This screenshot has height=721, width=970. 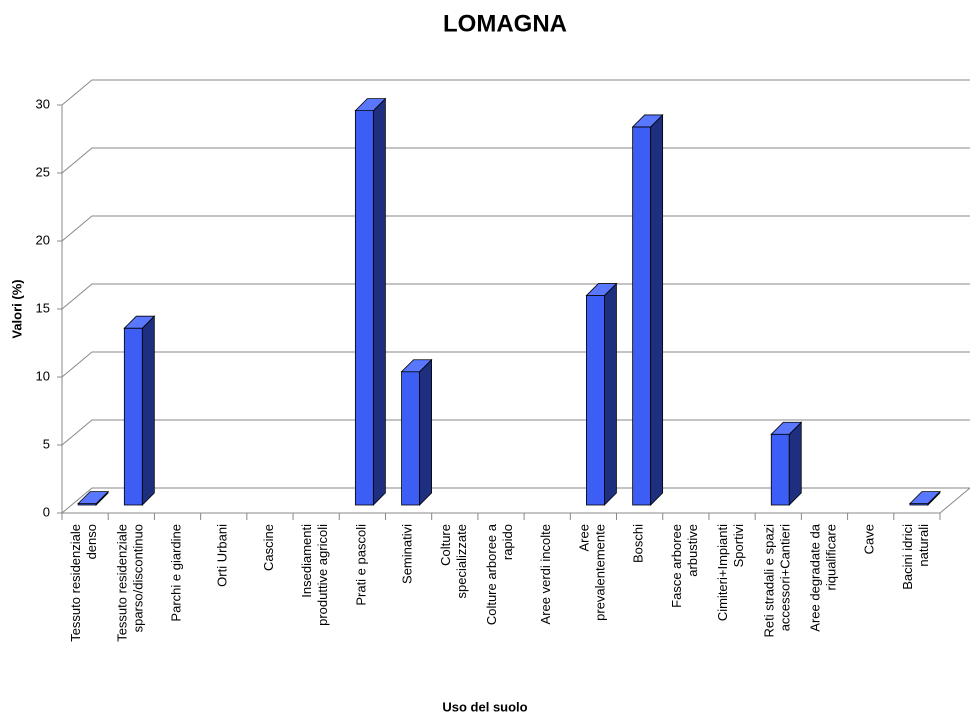 I want to click on x-tick-label: Seminativi, so click(x=407, y=554).